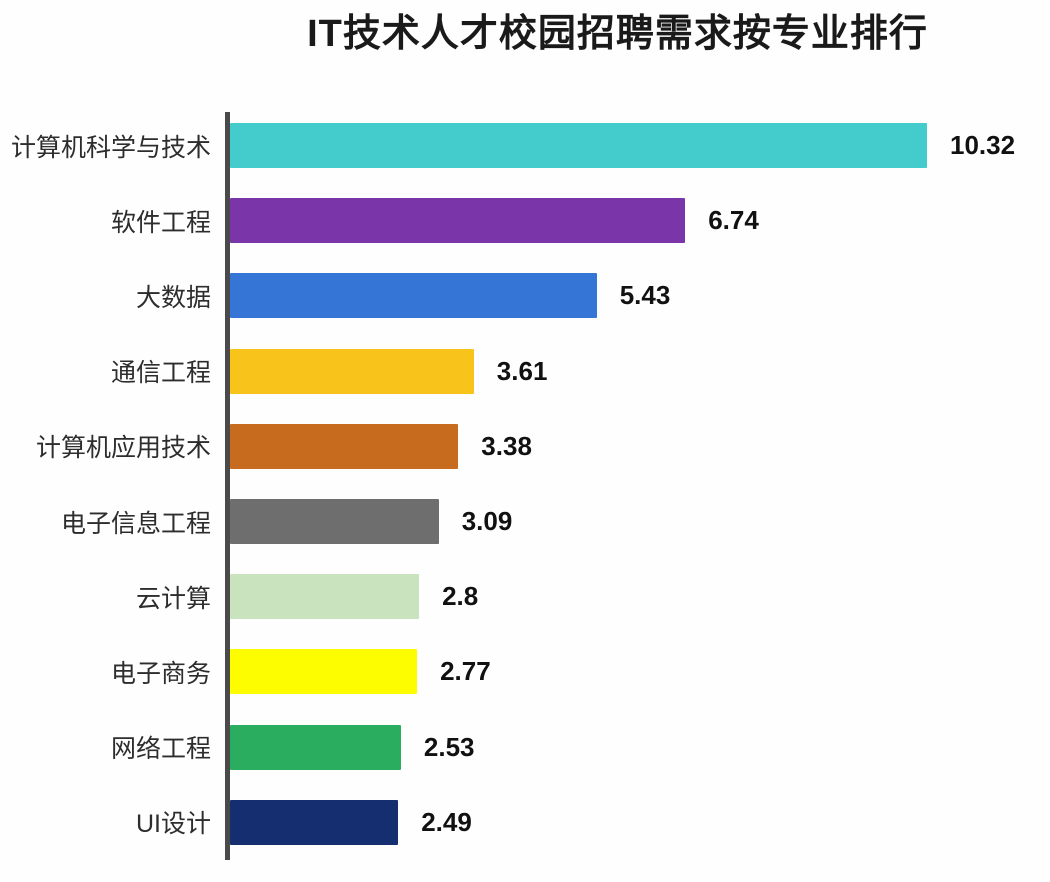 This screenshot has height=882, width=1050. What do you see at coordinates (449, 746) in the screenshot?
I see `value-label: 2.53` at bounding box center [449, 746].